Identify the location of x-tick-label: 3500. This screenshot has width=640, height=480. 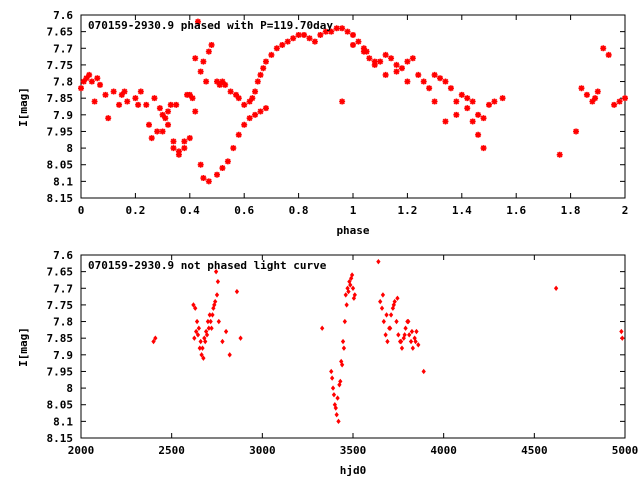
(353, 450).